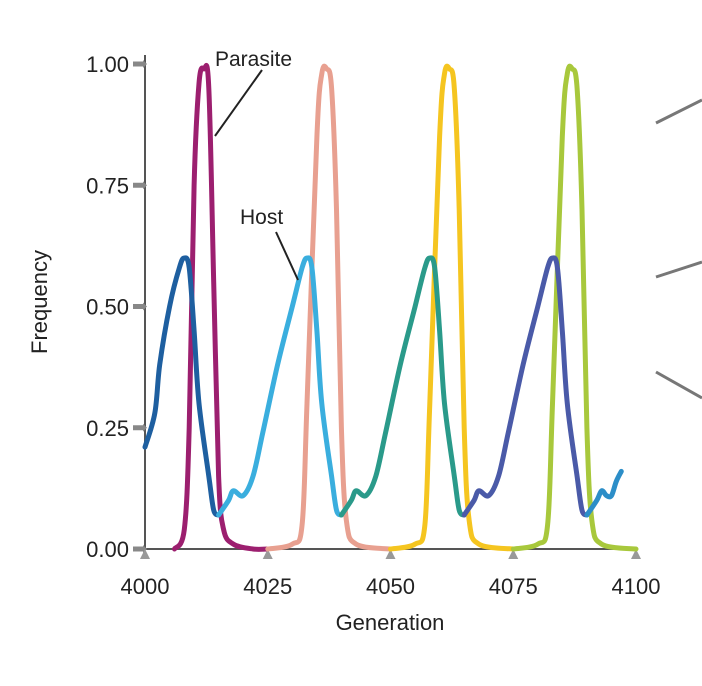 Image resolution: width=702 pixels, height=686 pixels. What do you see at coordinates (107, 185) in the screenshot?
I see `y-tick-label: 0.75` at bounding box center [107, 185].